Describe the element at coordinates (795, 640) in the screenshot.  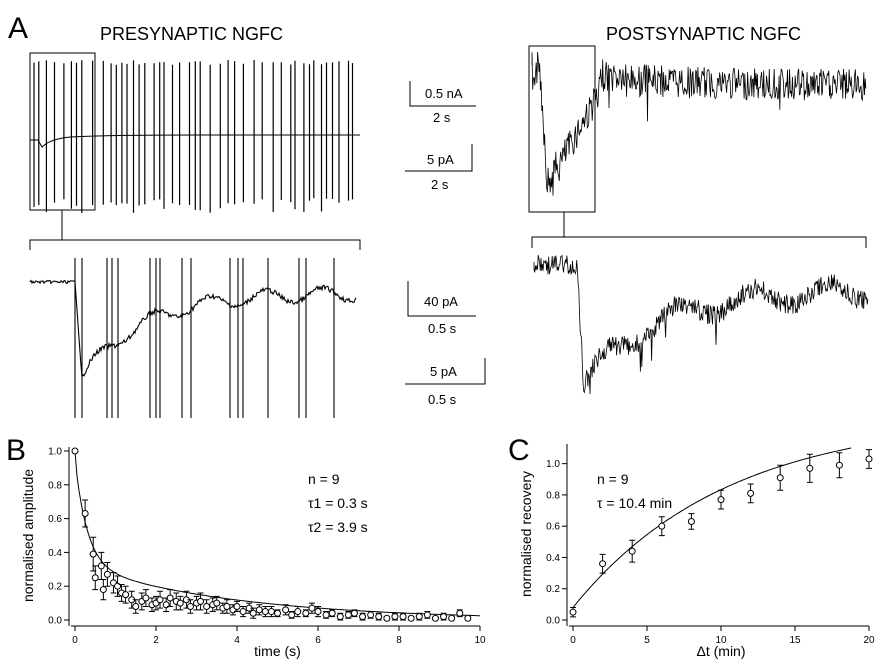
I see `chart-c-x-tick-label: 15` at that location.